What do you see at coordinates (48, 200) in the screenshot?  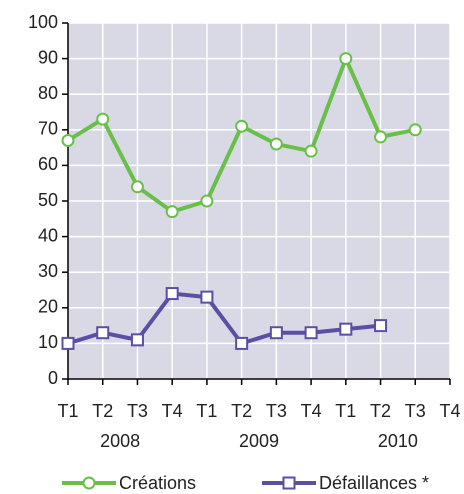 I see `y-tick-label: 50` at bounding box center [48, 200].